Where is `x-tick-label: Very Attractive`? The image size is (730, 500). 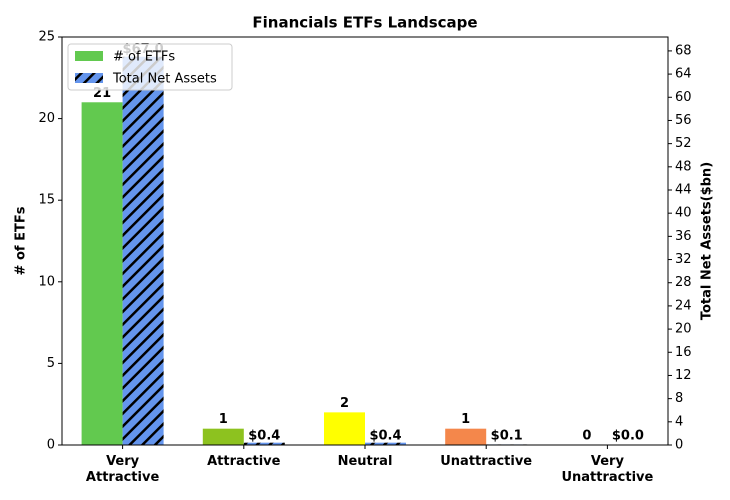 x-tick-label: Very Attractive is located at coordinates (122, 469).